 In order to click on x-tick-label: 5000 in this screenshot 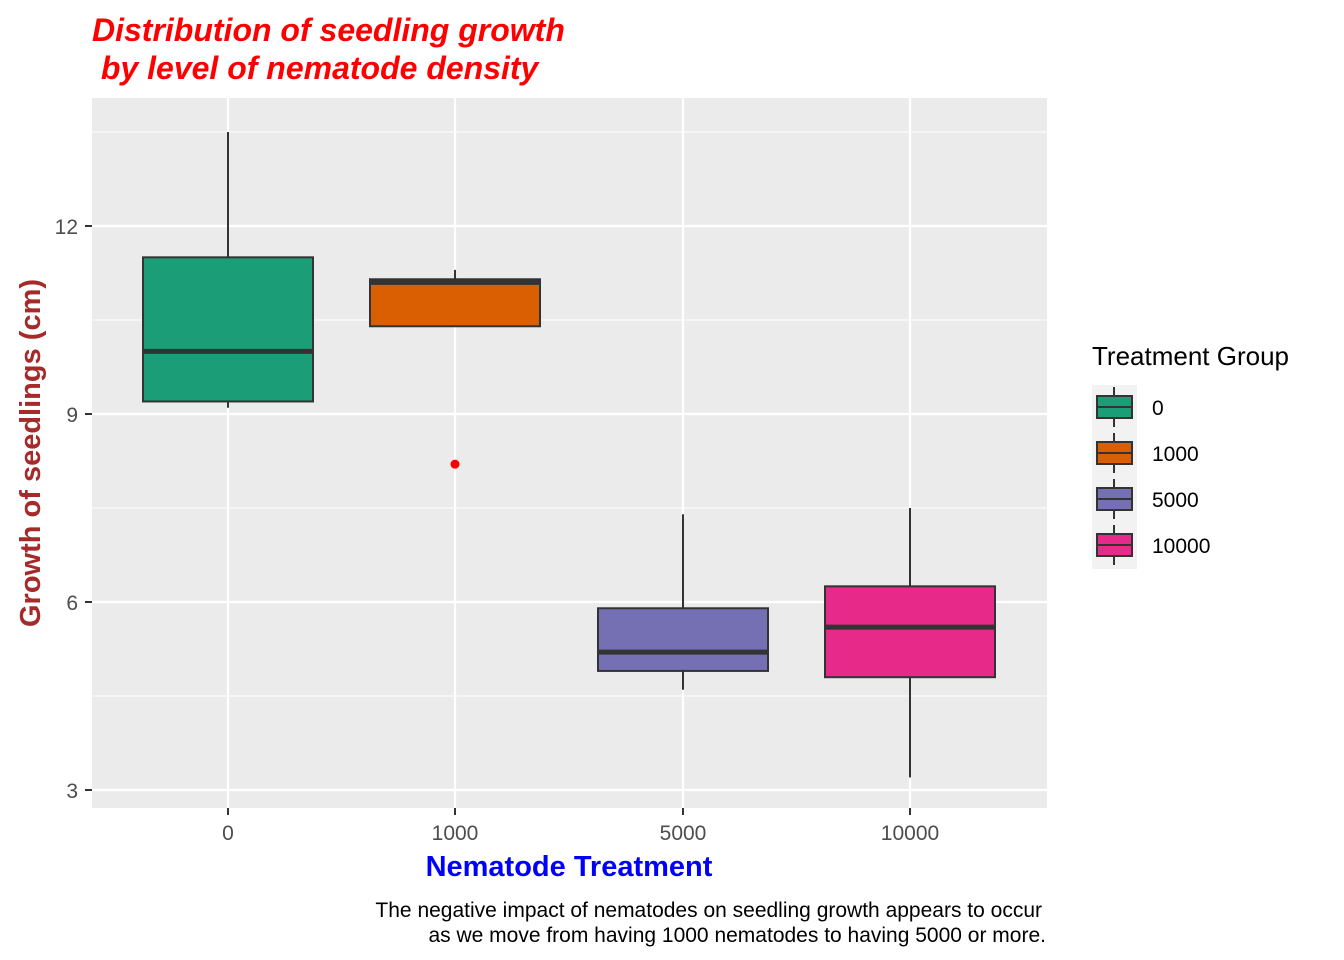, I will do `click(683, 833)`.